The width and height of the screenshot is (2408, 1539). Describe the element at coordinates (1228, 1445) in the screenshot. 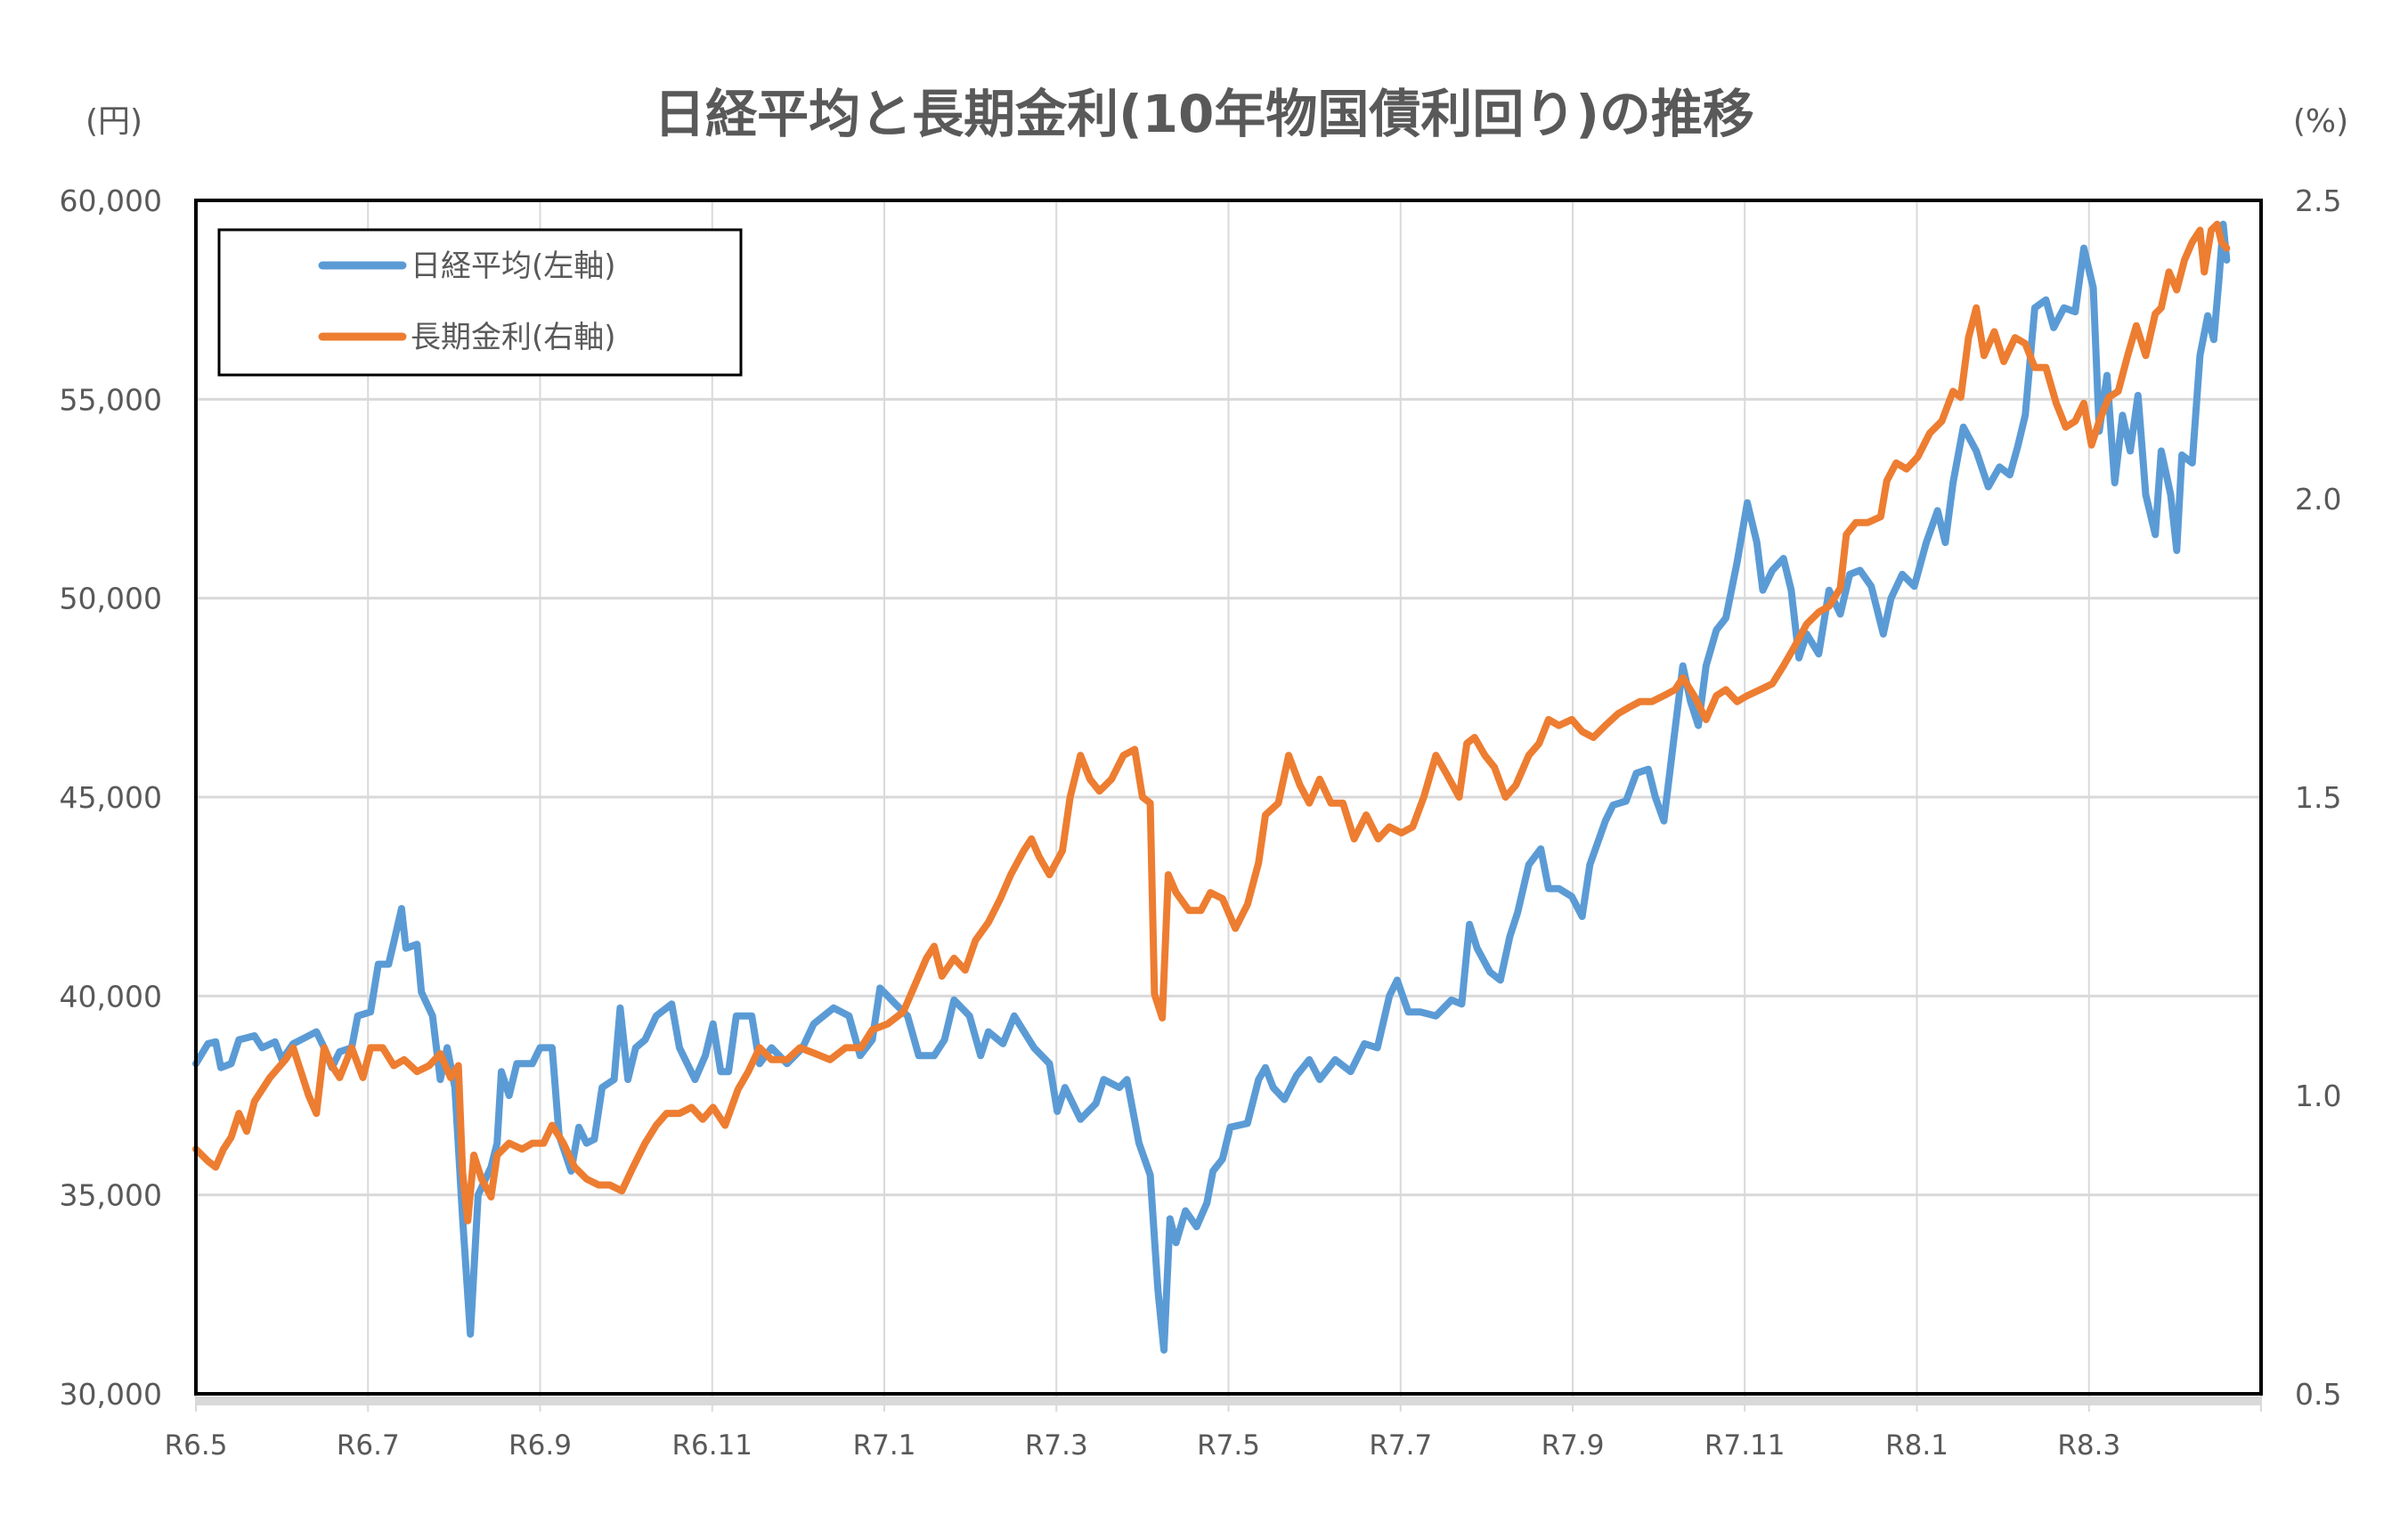

I see `x-tick-label: R7.5` at that location.